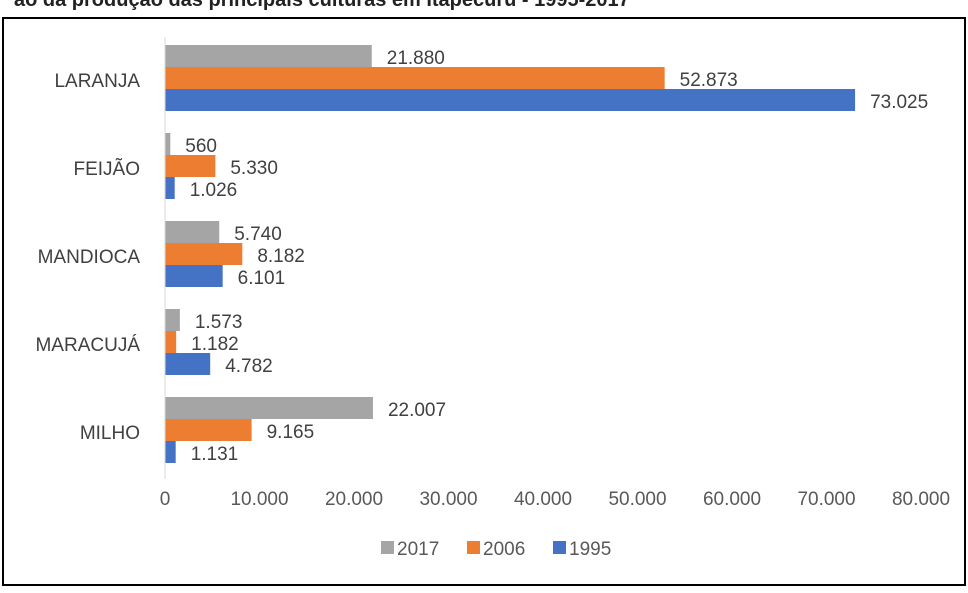 This screenshot has height=593, width=968. I want to click on legend: 2017 2006 1995, so click(496, 549).